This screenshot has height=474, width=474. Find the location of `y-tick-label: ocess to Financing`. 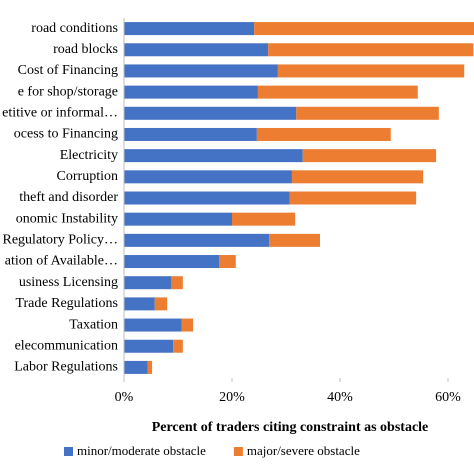

y-tick-label: ocess to Financing is located at coordinates (66, 134).